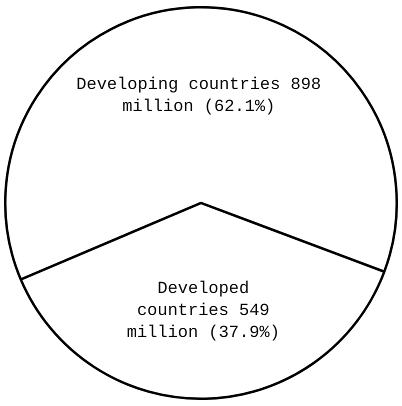  What do you see at coordinates (199, 96) in the screenshot?
I see `slice-label: Developing countries 898 million (62.1%)` at bounding box center [199, 96].